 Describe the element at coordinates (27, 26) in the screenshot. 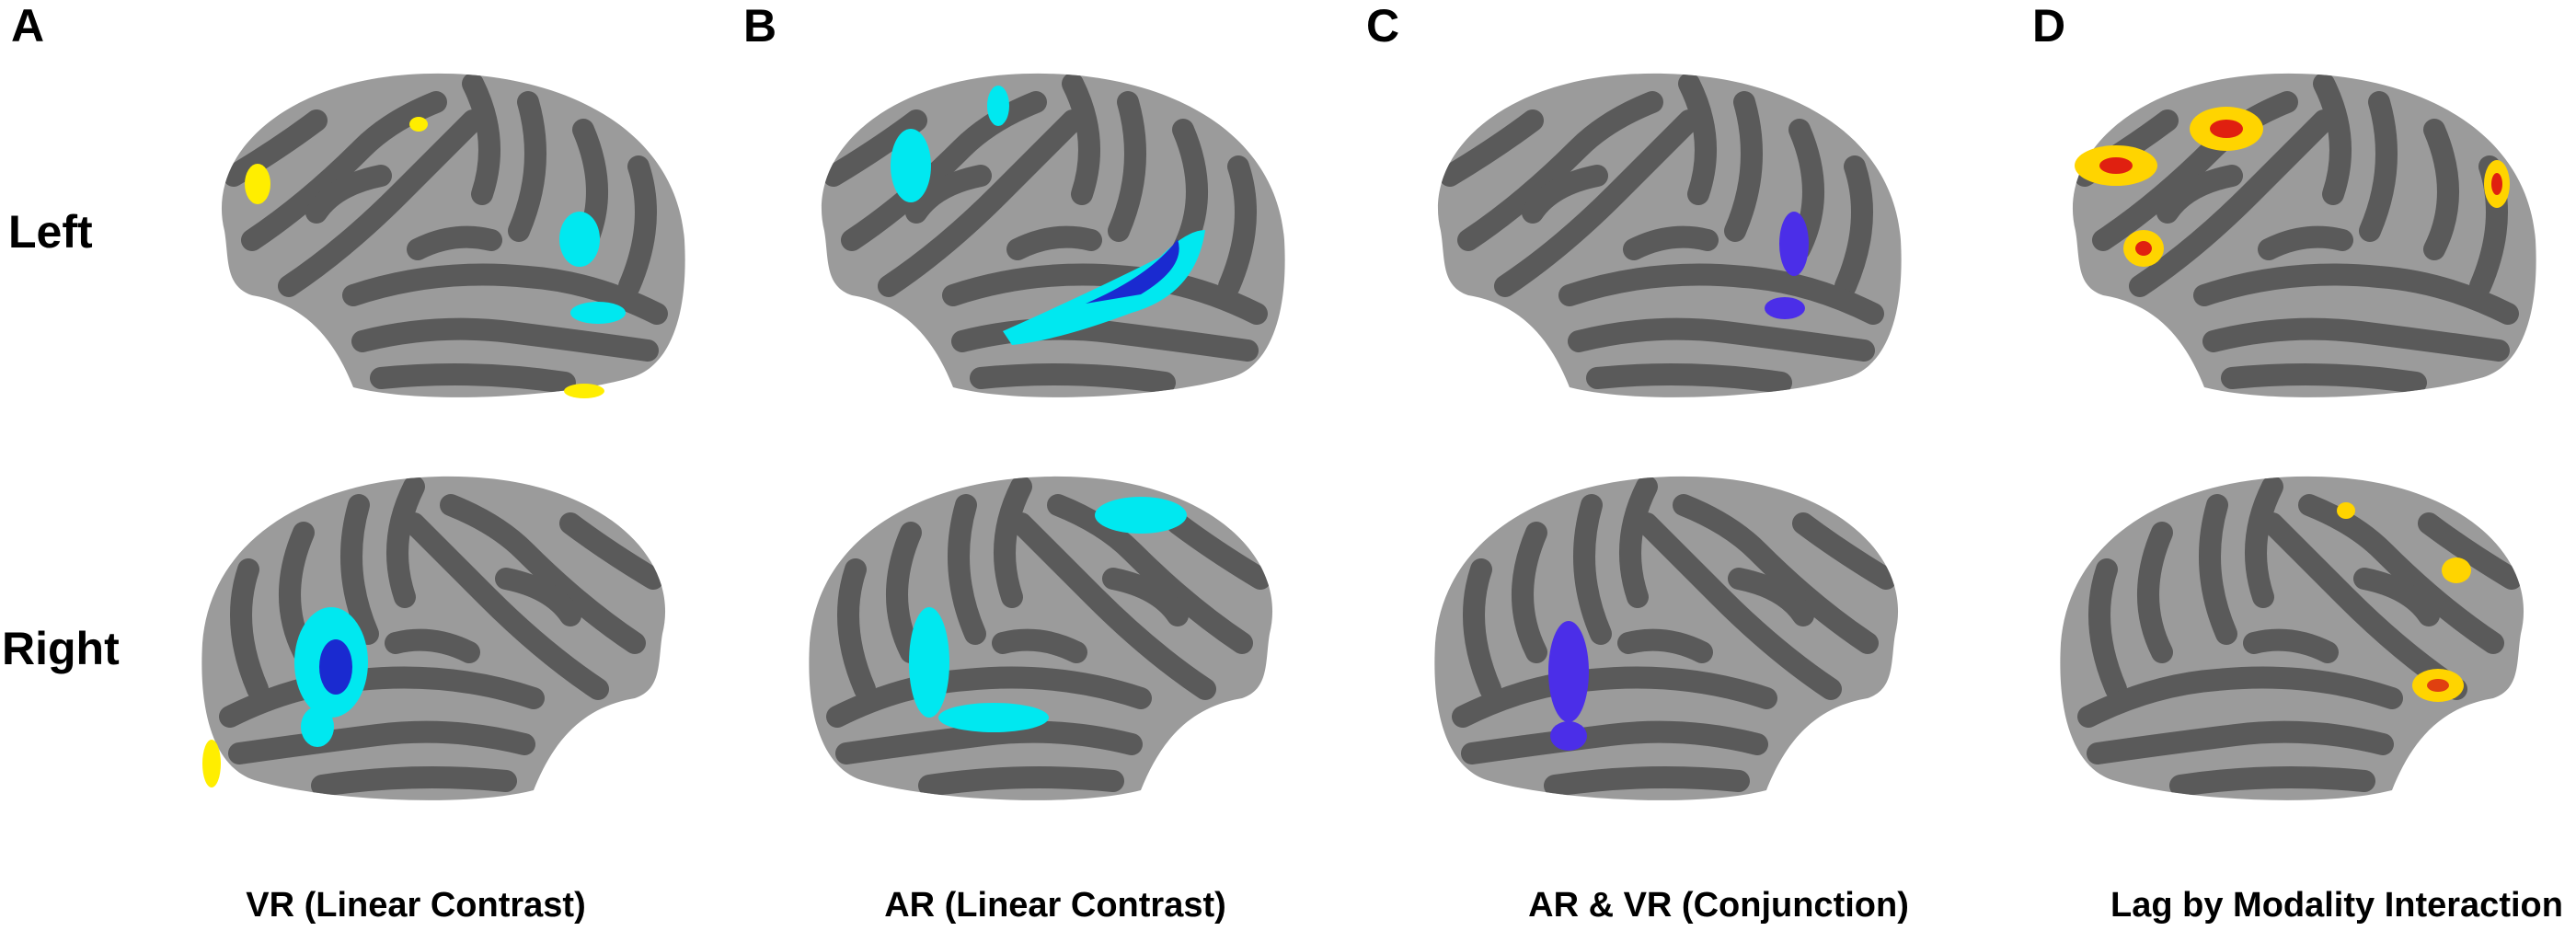

I see `panel-letter: A` at that location.